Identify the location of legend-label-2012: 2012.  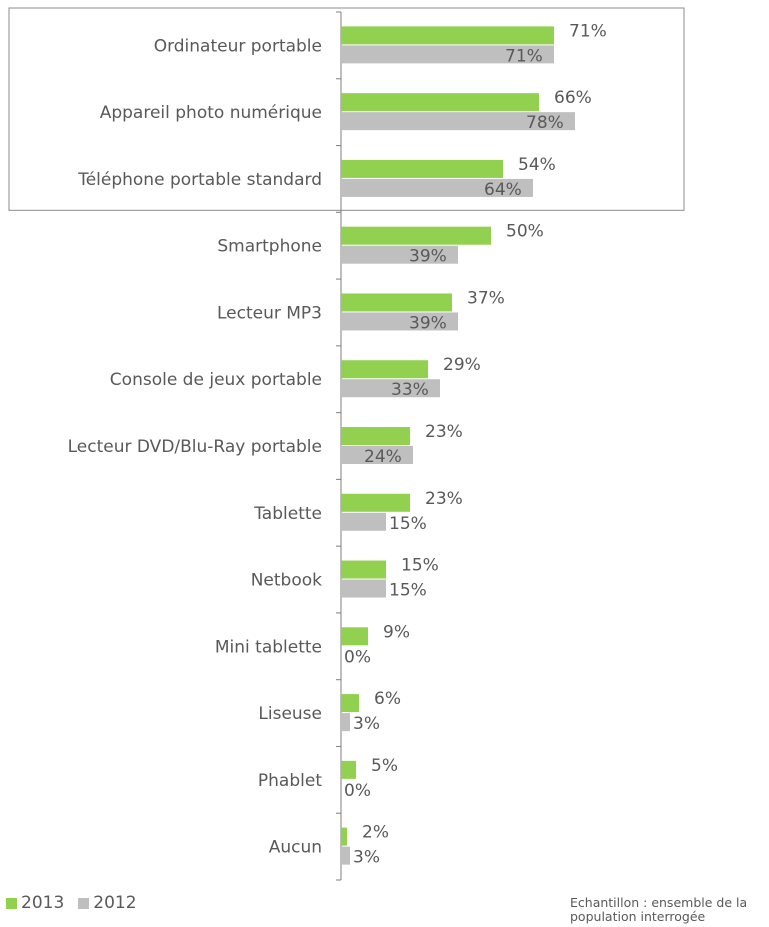
(115, 903).